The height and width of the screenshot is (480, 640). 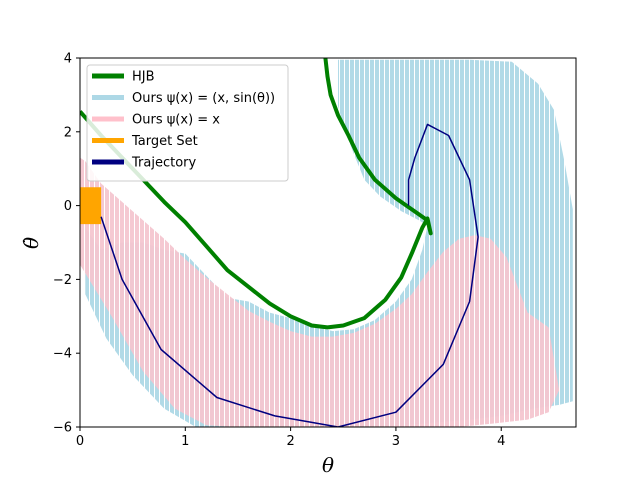 I want to click on legend-label: Ours ψ(x) = x, so click(x=176, y=120).